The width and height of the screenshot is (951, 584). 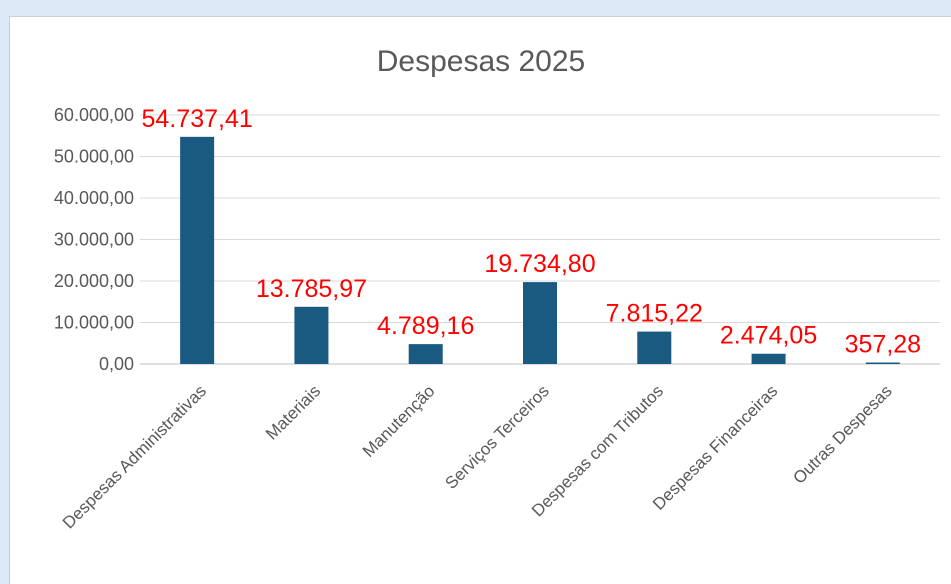 I want to click on category-label: Outras Despesas, so click(x=842, y=434).